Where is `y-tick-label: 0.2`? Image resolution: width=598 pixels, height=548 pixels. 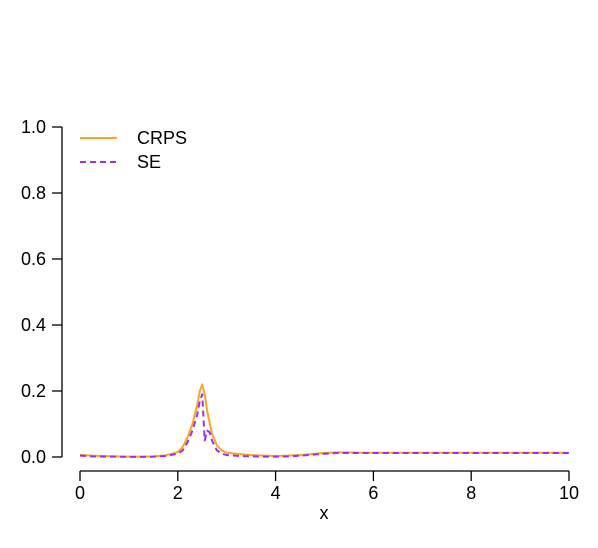 y-tick-label: 0.2 is located at coordinates (33, 391).